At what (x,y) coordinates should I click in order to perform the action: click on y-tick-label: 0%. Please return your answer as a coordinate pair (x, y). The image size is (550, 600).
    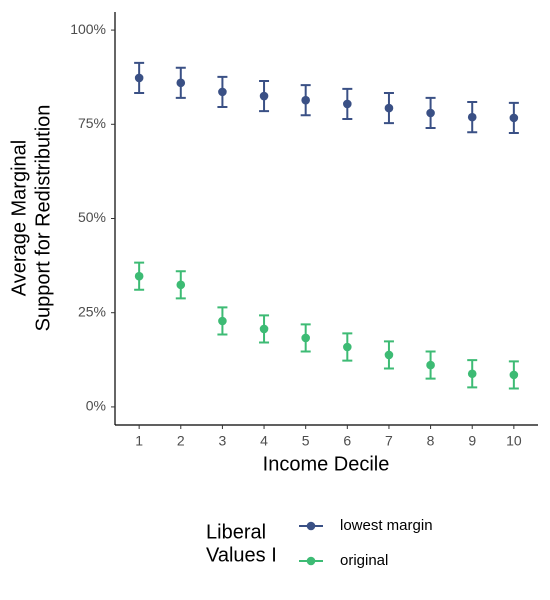
    Looking at the image, I should click on (96, 406).